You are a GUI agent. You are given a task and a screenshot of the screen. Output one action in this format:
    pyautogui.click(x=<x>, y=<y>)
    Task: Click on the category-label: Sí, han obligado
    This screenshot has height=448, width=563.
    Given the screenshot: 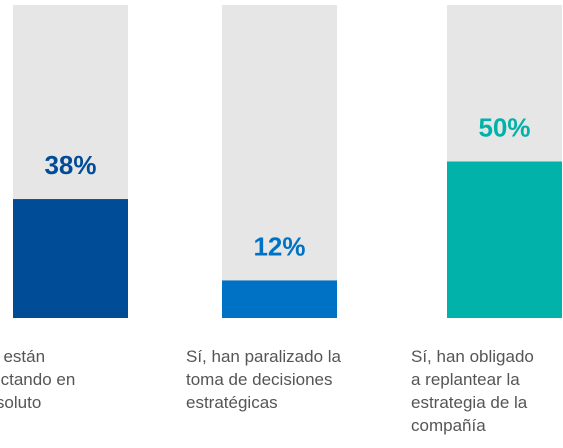 What is the action you would take?
    pyautogui.click(x=472, y=356)
    